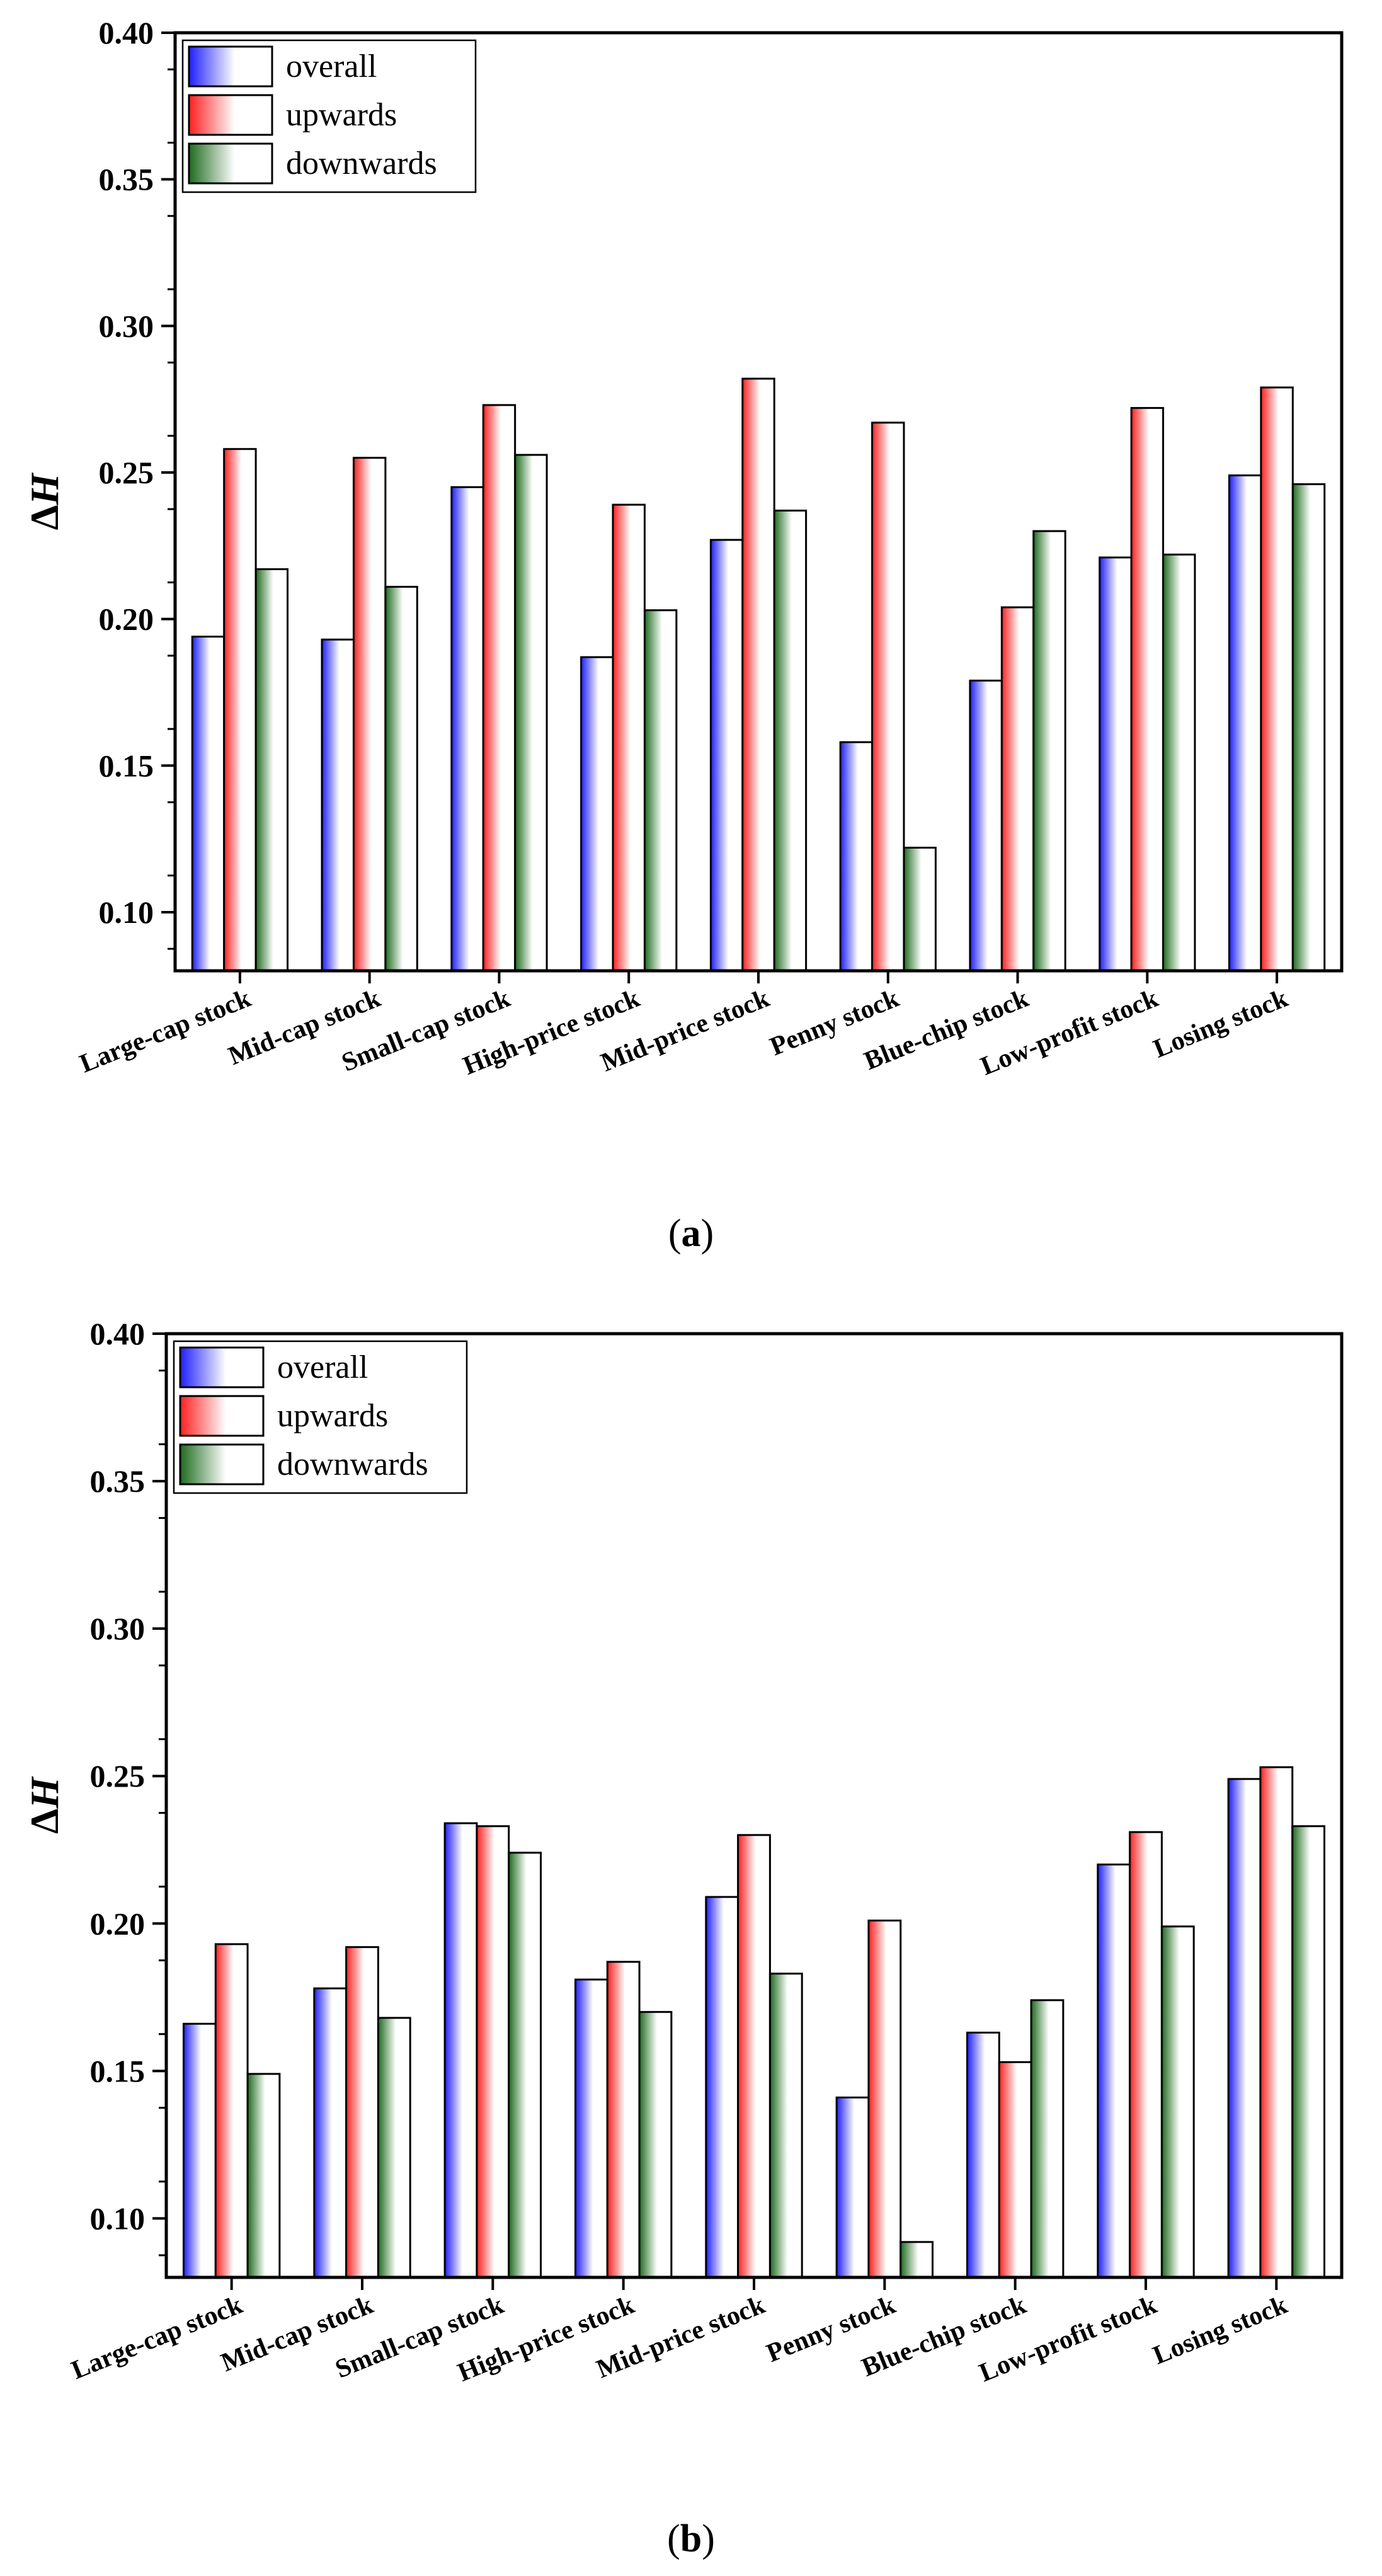  What do you see at coordinates (691, 2538) in the screenshot?
I see `panel-label: (b)` at bounding box center [691, 2538].